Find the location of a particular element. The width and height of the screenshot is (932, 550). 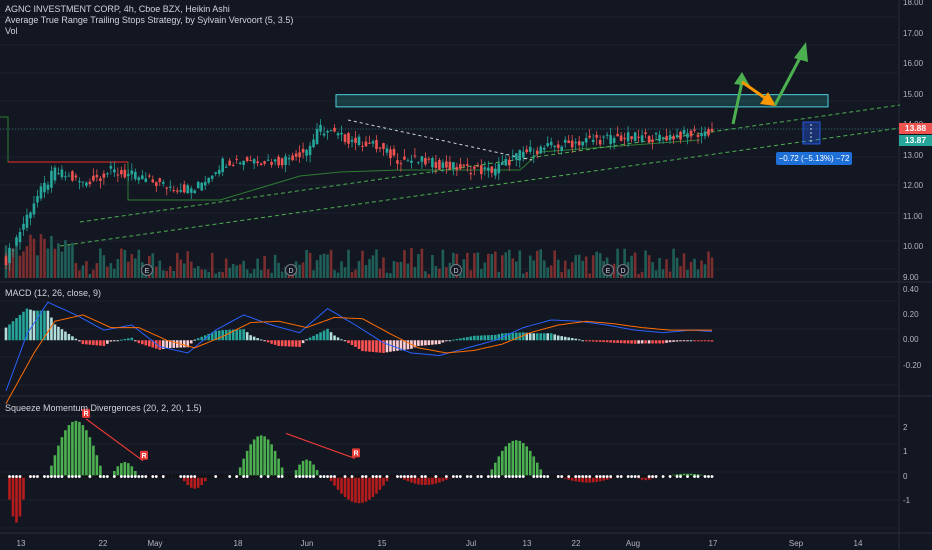

macd-legend: MACD (12, 26, close, 9) is located at coordinates (53, 293).